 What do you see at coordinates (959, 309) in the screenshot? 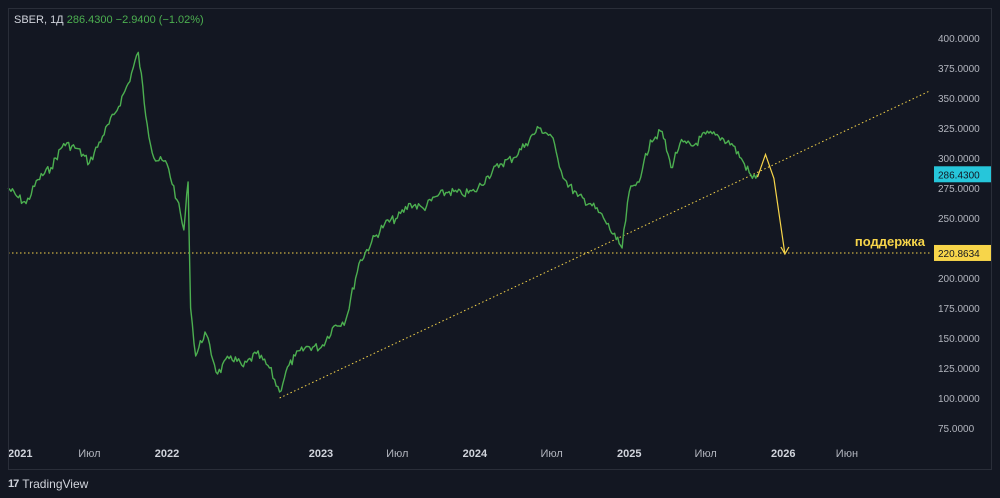
I see `y-tick-label: 175.0000` at bounding box center [959, 309].